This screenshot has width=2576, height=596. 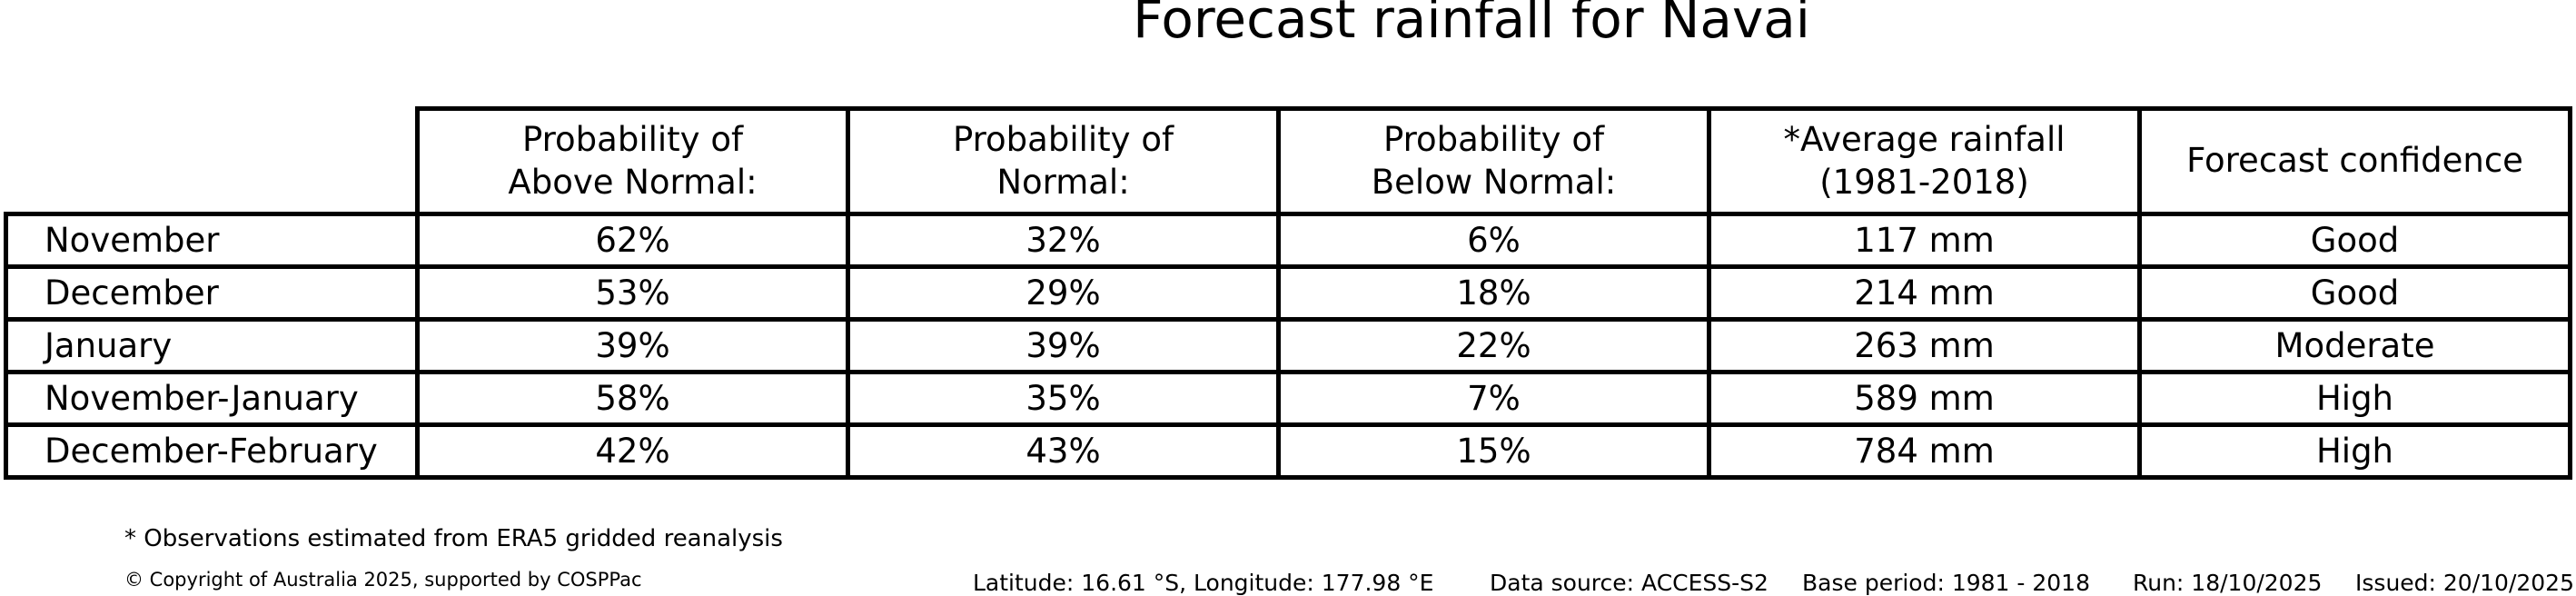 I want to click on cell-normal: 43%, so click(x=1063, y=451).